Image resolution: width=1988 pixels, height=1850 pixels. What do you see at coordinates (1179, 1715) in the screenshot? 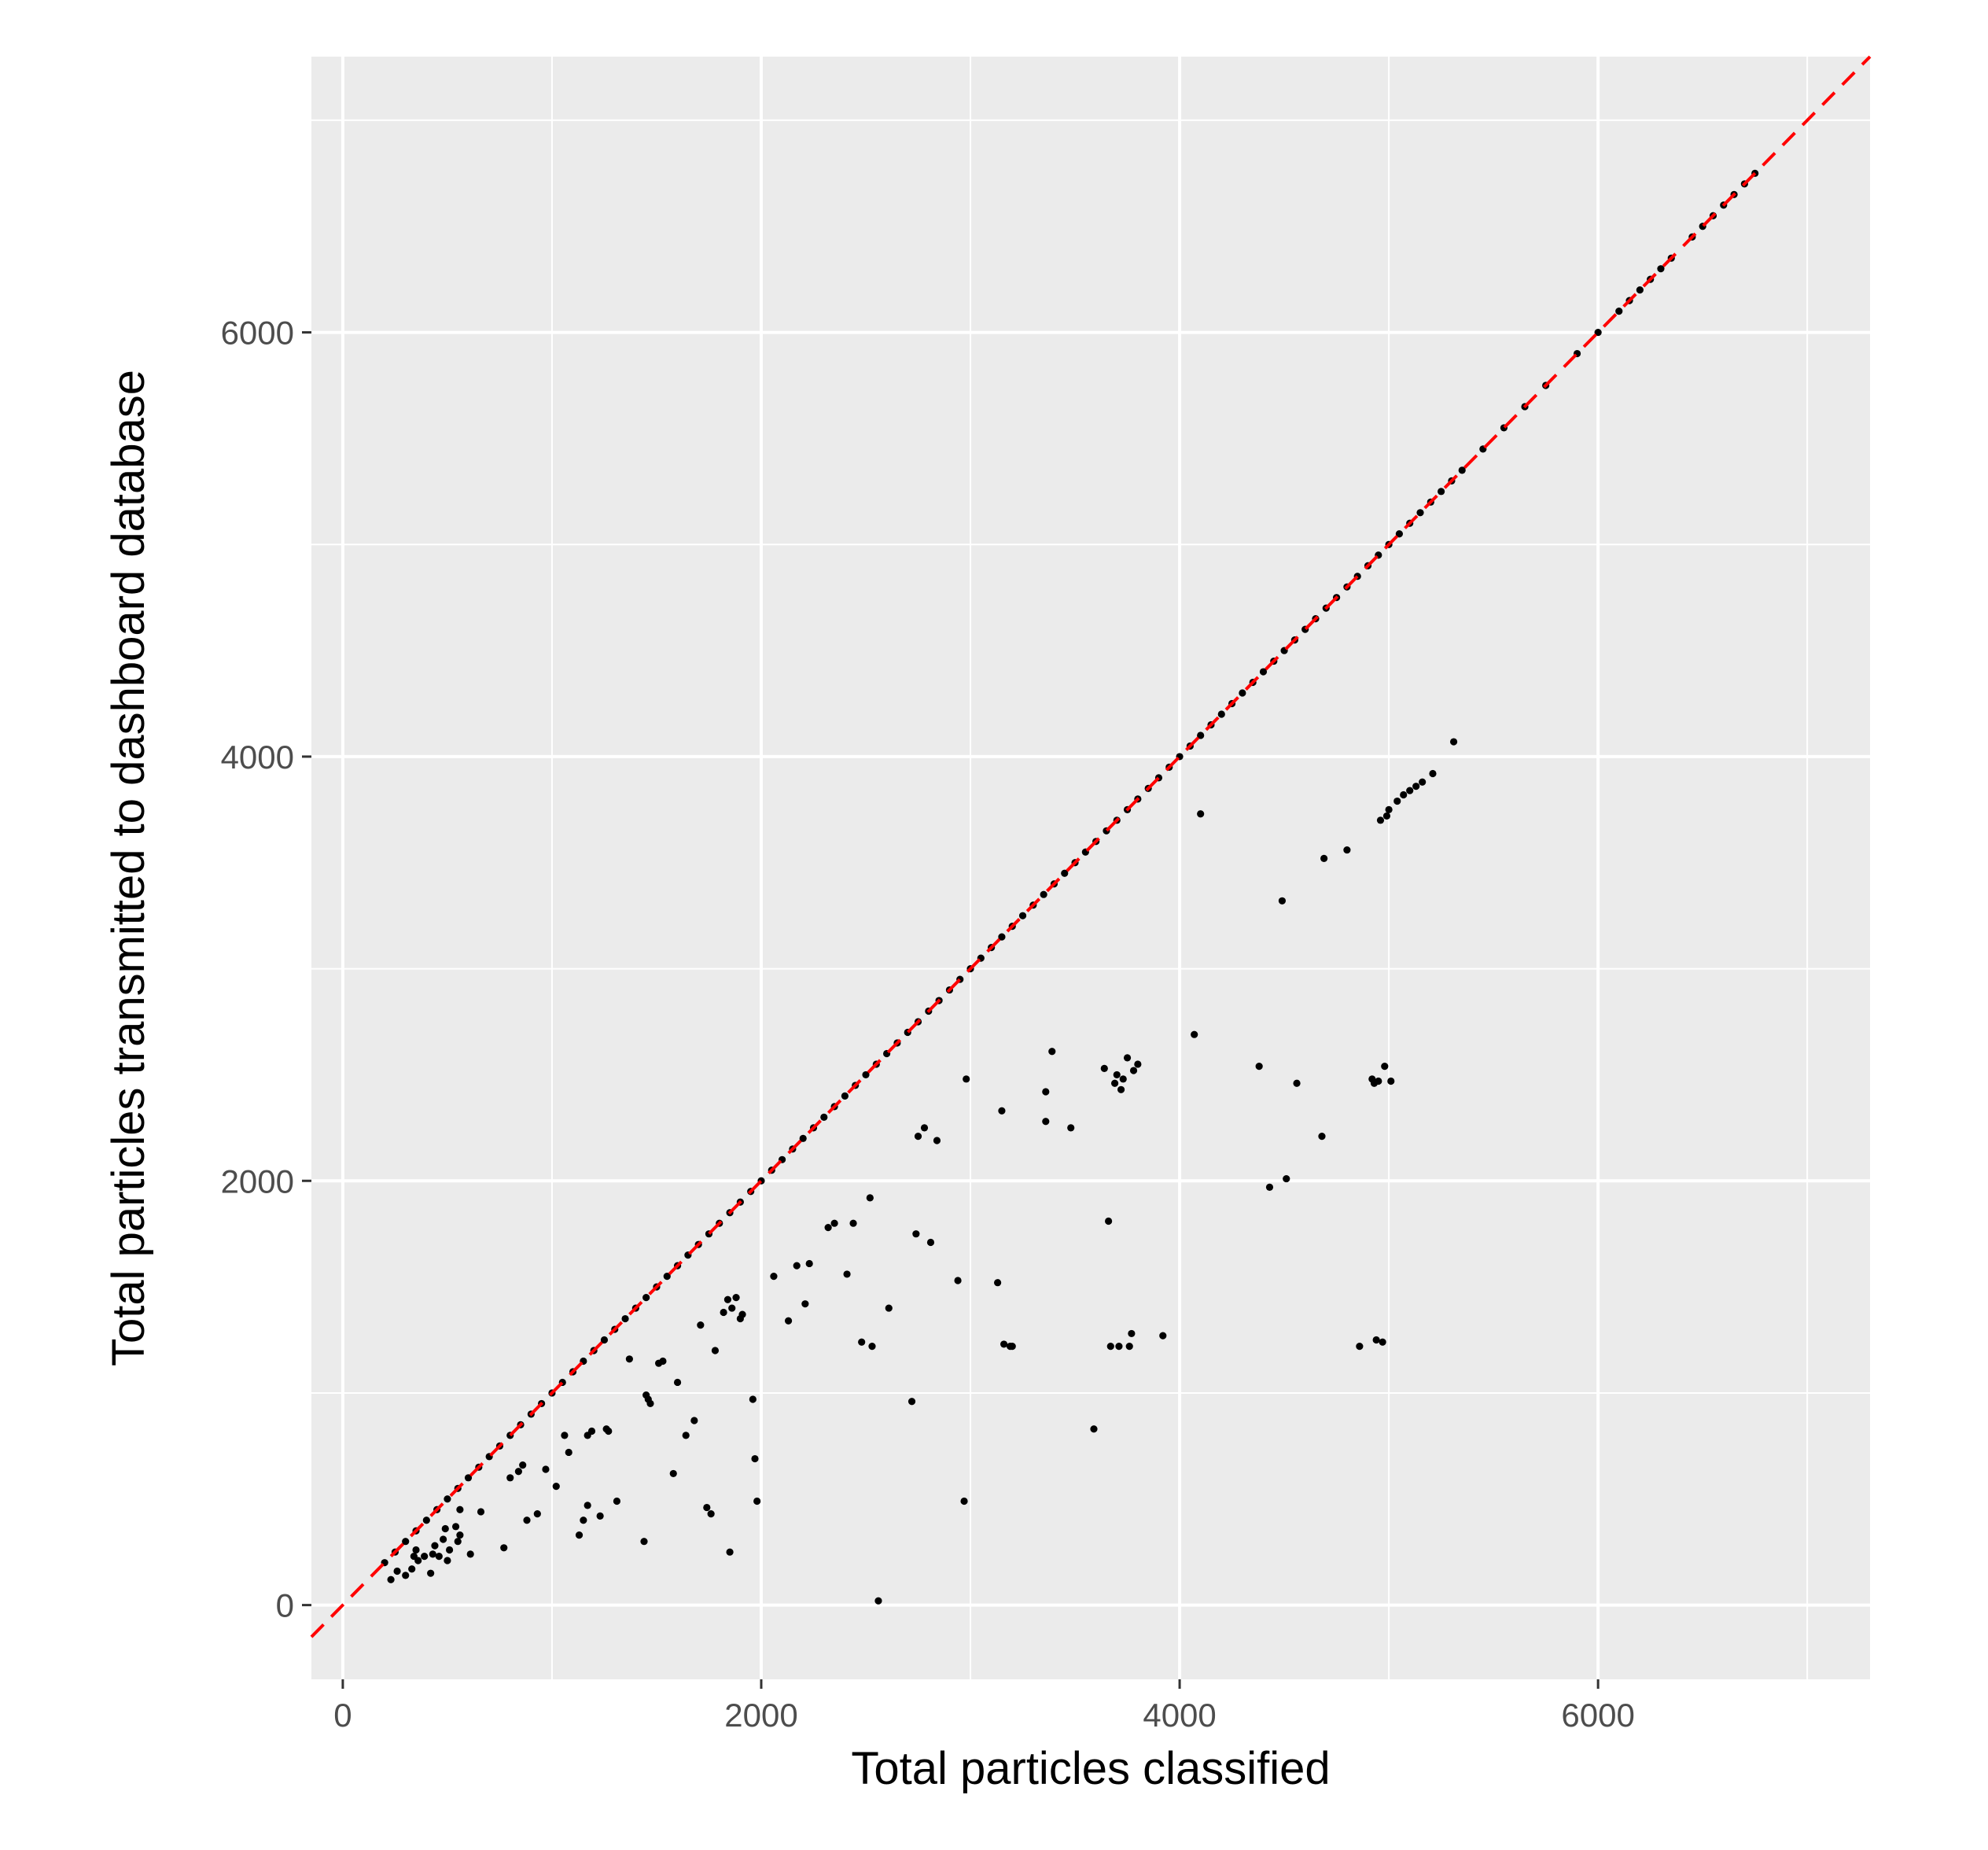
I see `x-tick-label: 4000` at bounding box center [1179, 1715].